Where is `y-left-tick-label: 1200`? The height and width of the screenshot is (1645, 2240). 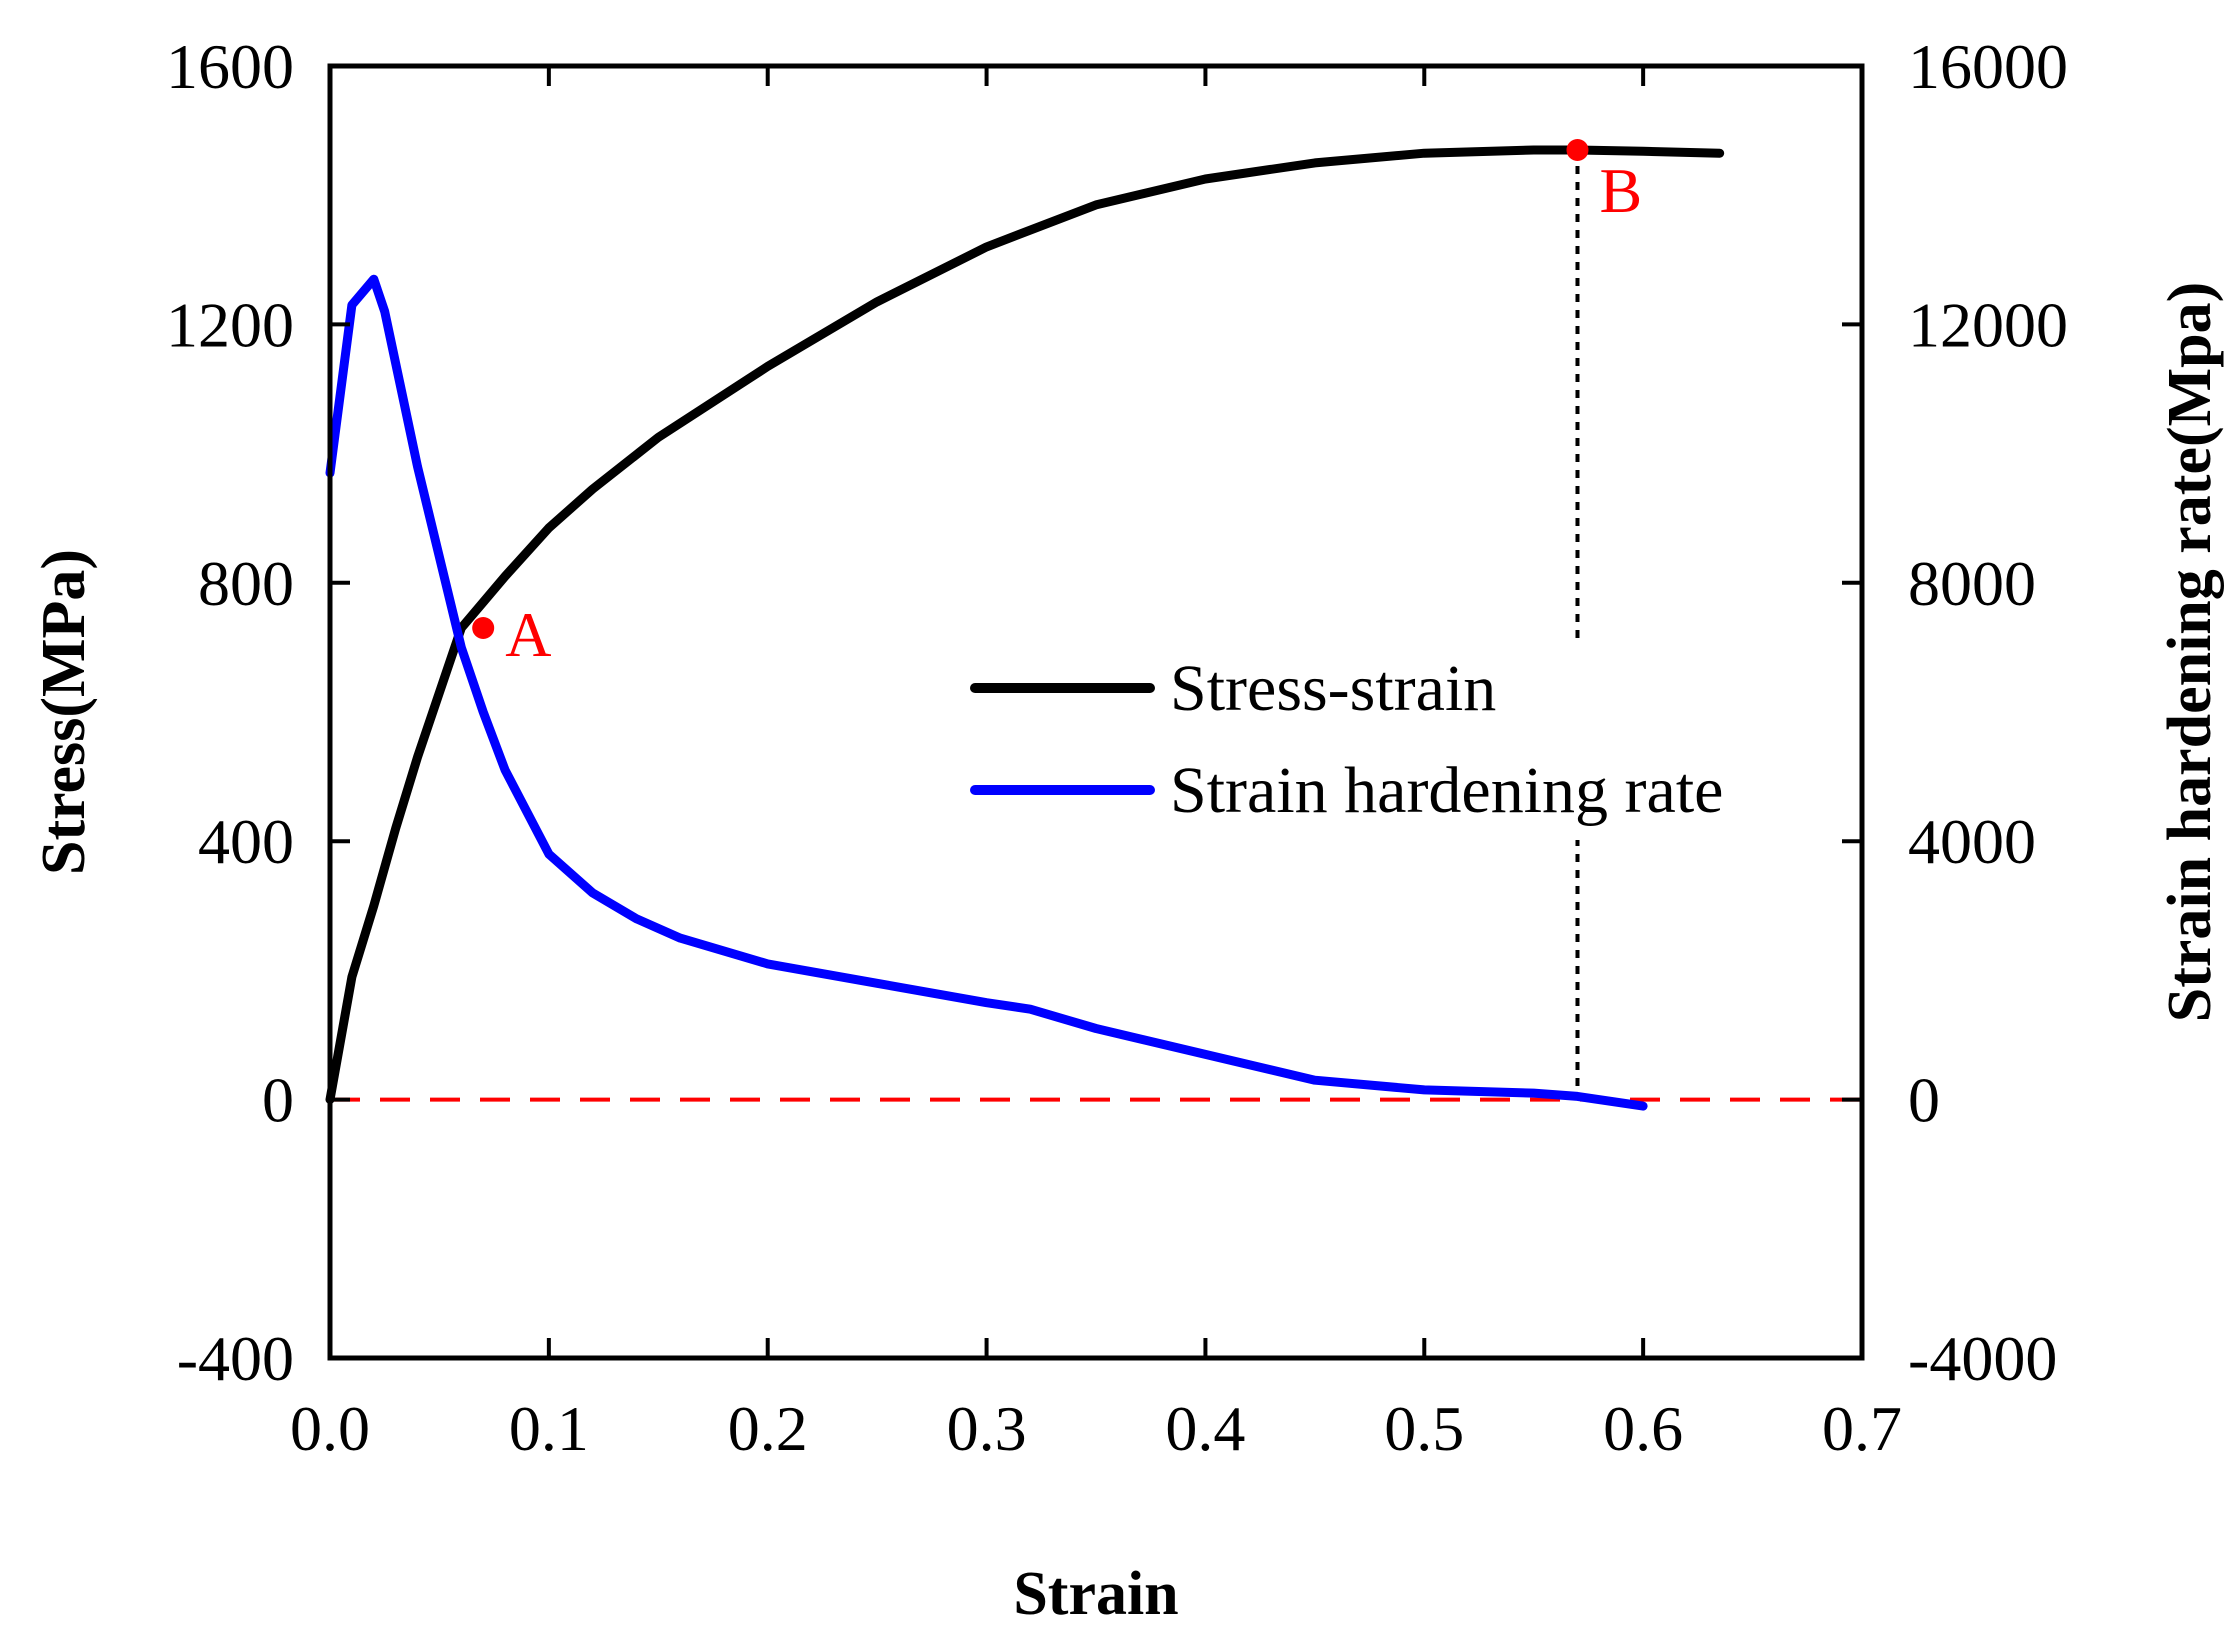 y-left-tick-label: 1200 is located at coordinates (230, 324).